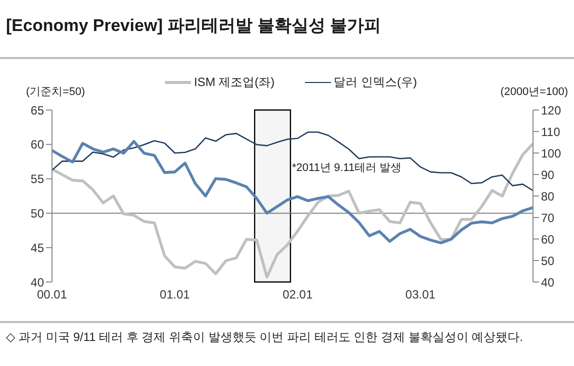 The image size is (574, 366). What do you see at coordinates (551, 153) in the screenshot?
I see `y2-tick-label: 100` at bounding box center [551, 153].